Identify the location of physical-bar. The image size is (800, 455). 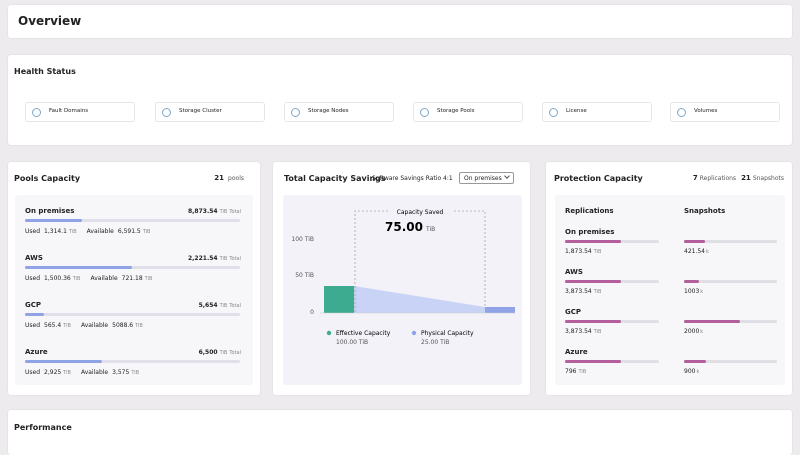
(500, 310).